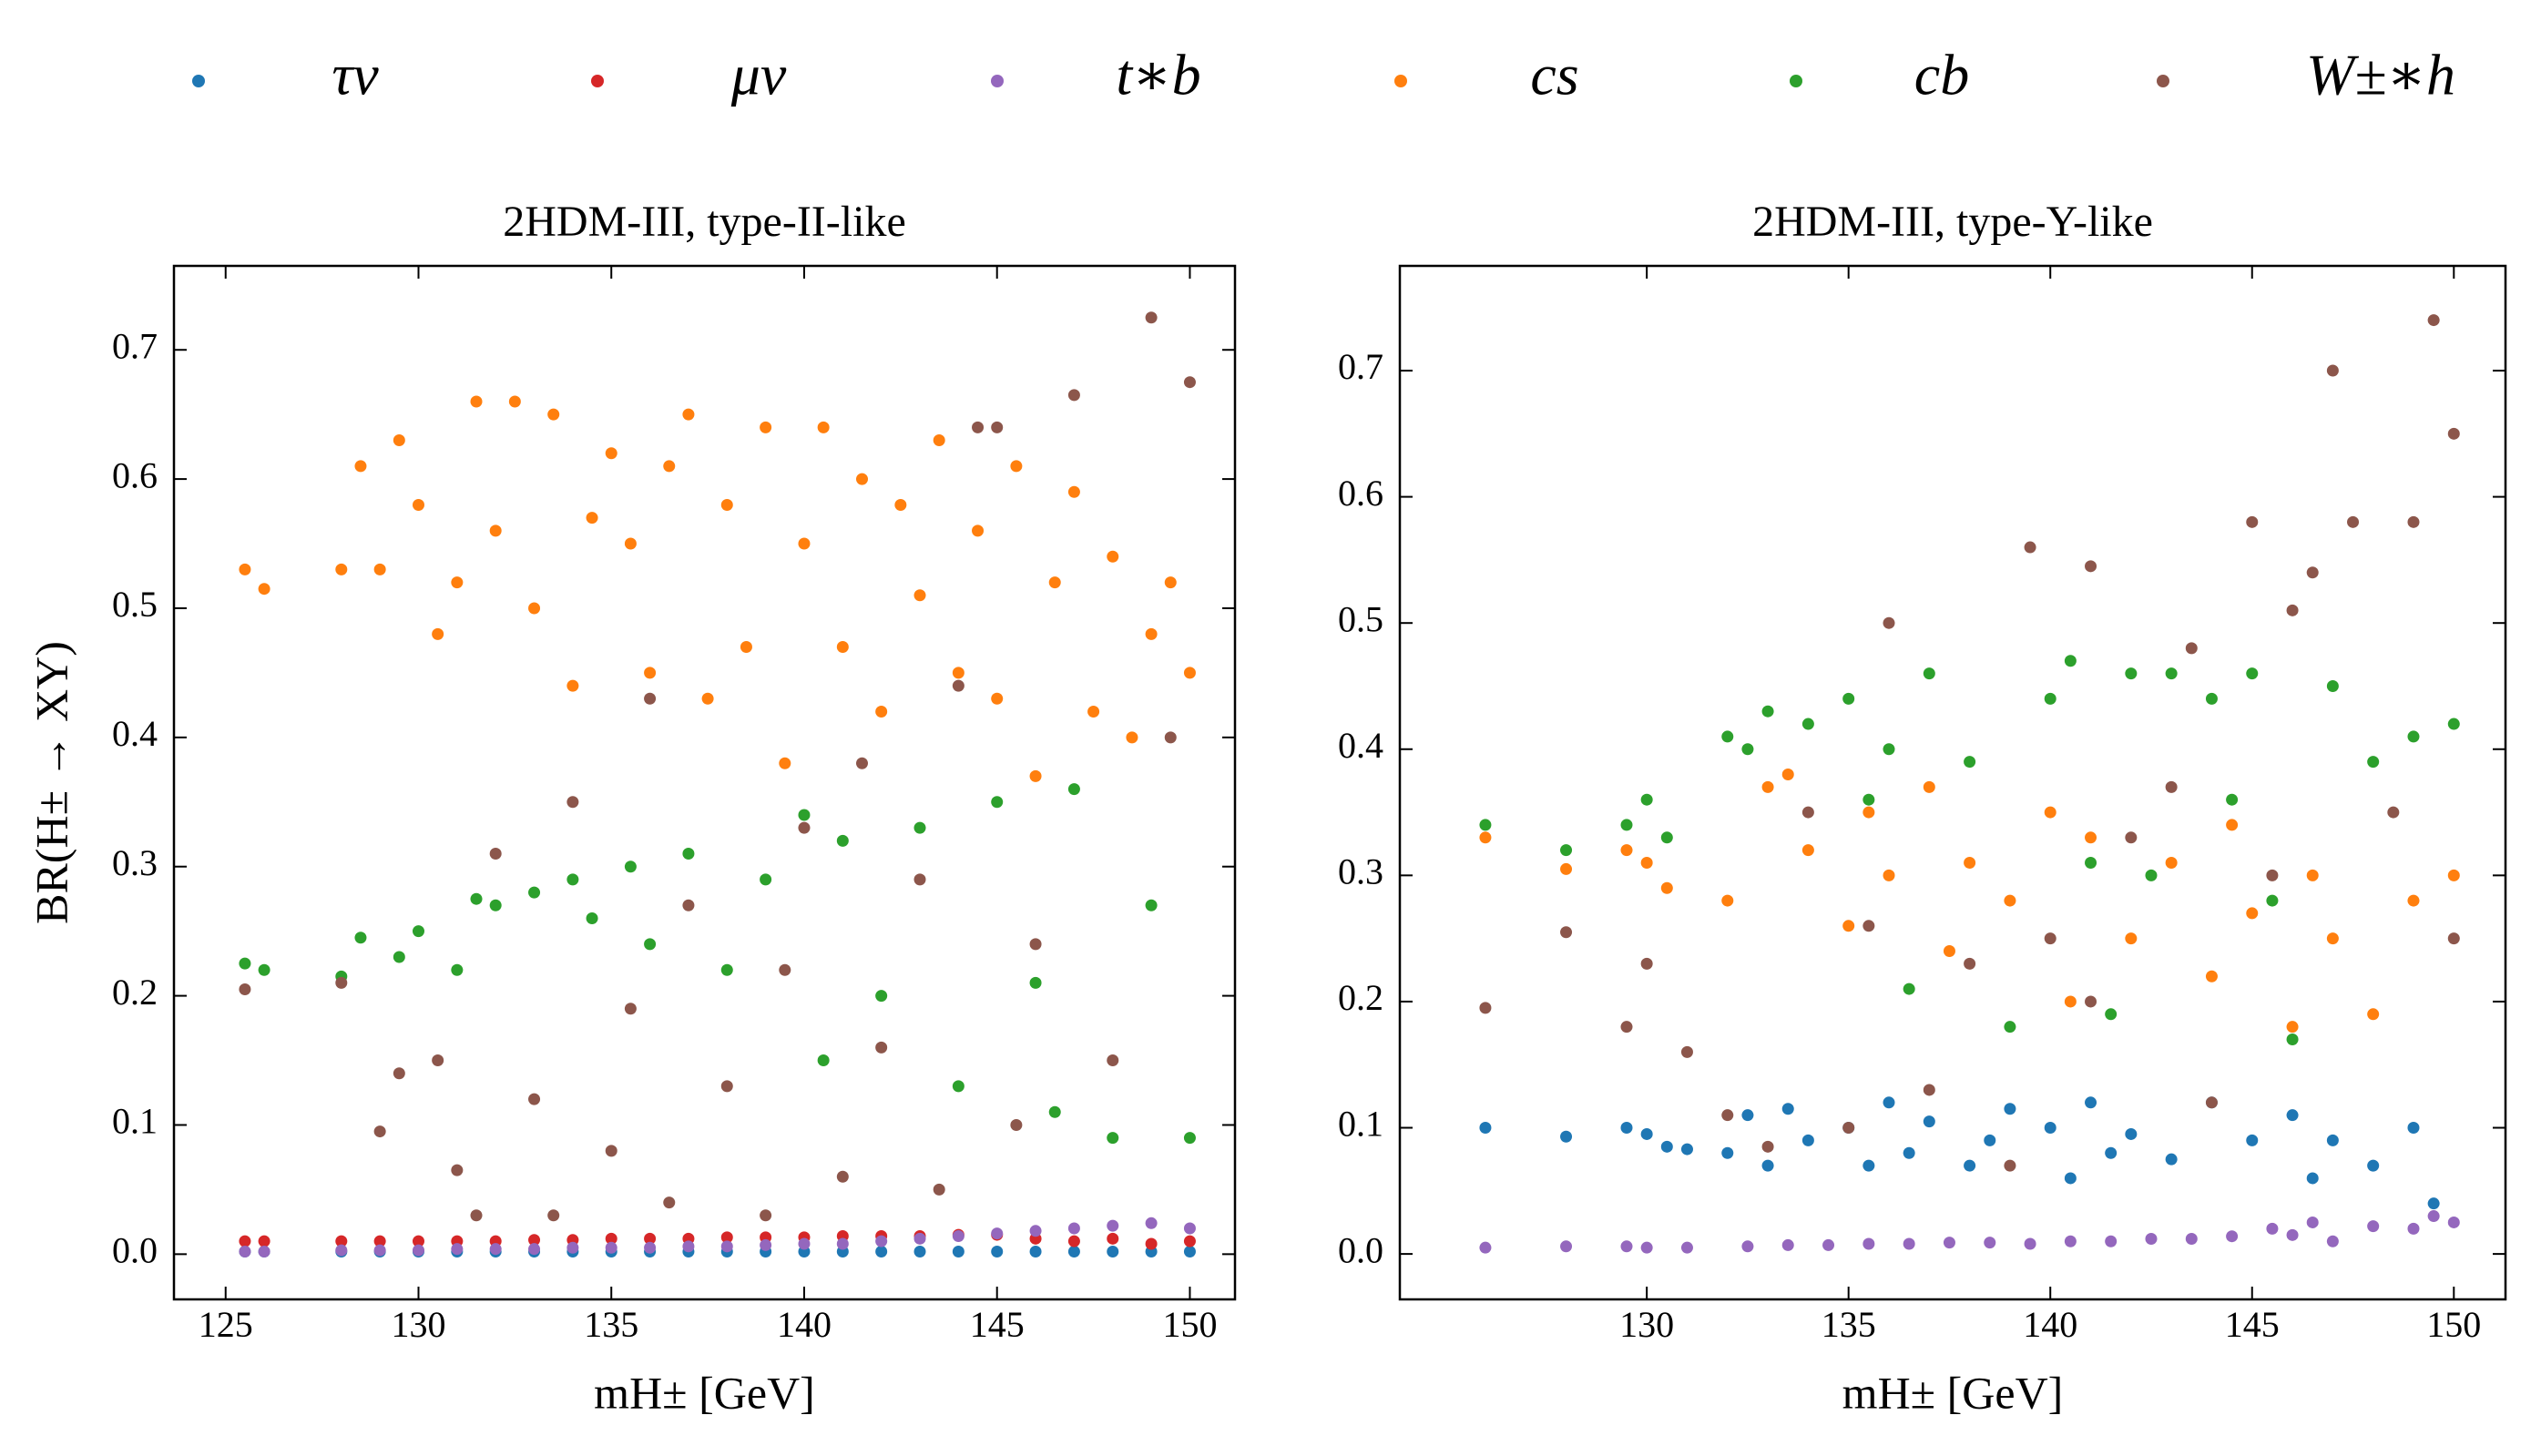  What do you see at coordinates (135, 604) in the screenshot?
I see `y-tick-label: 0.5` at bounding box center [135, 604].